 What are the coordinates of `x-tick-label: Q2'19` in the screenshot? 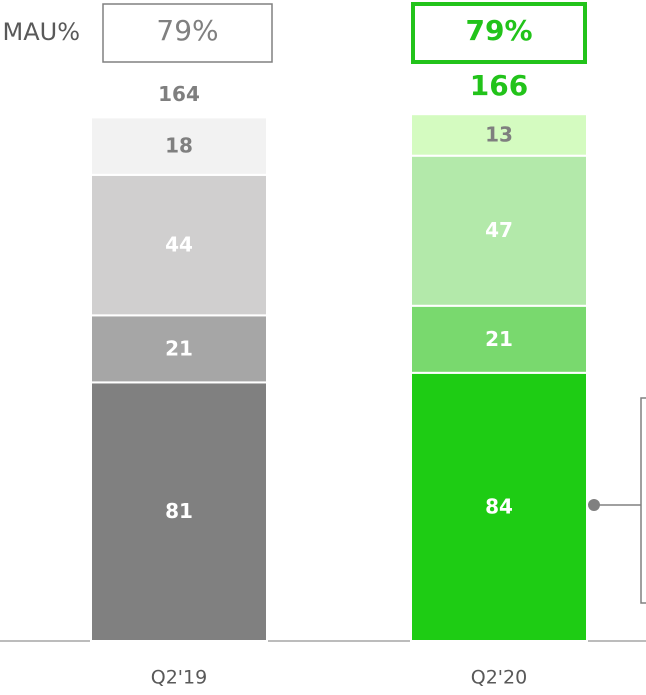 It's located at (179, 678).